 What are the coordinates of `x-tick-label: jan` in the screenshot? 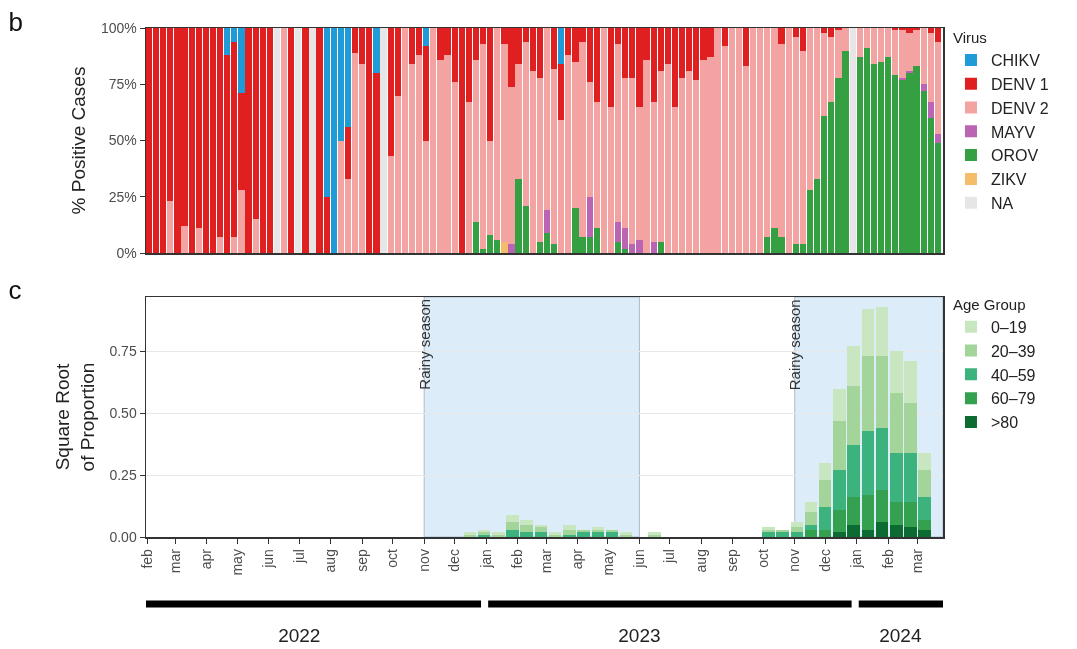 It's located at (485, 559).